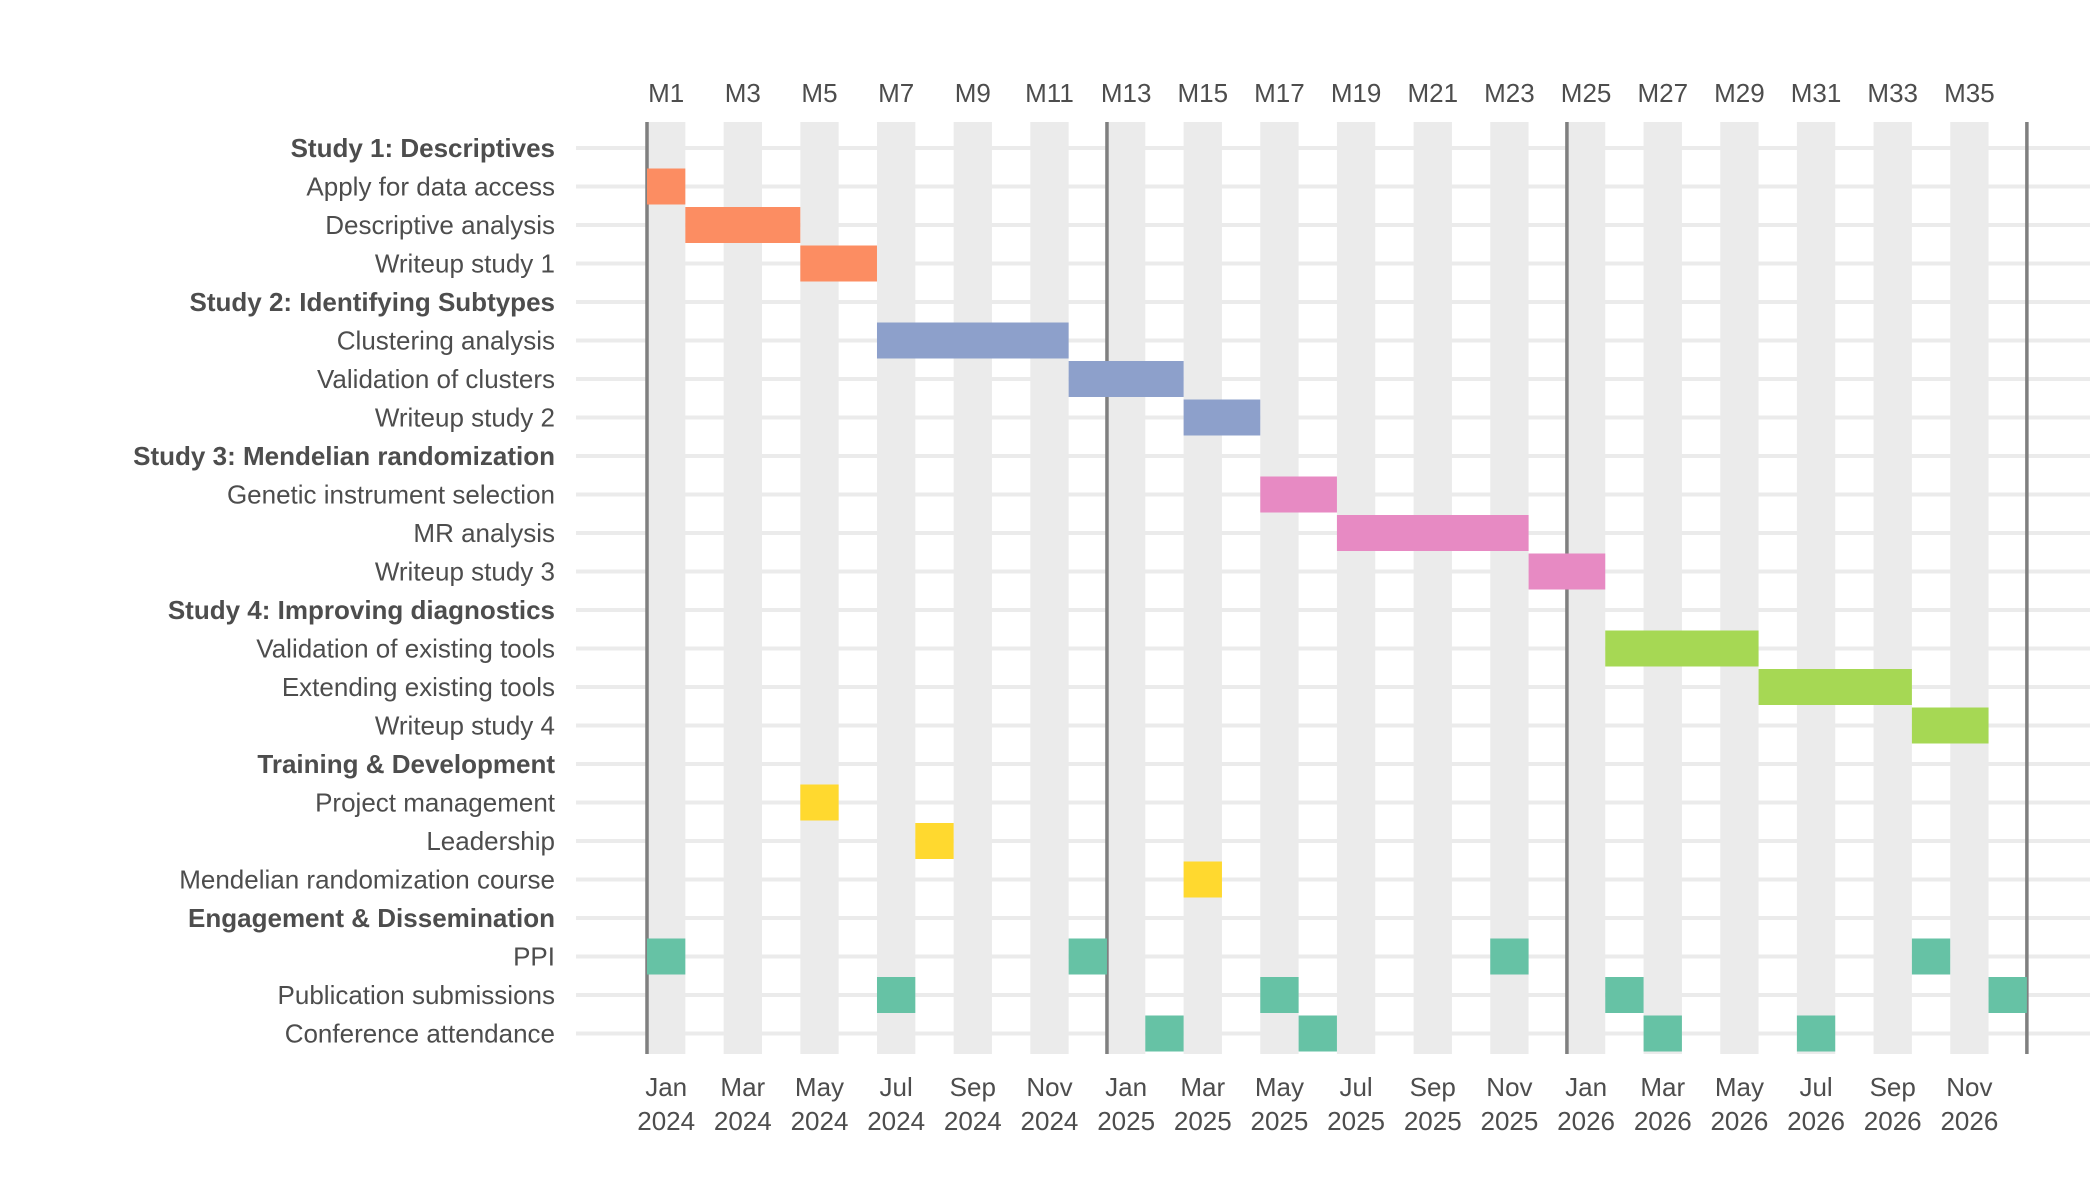 Image resolution: width=2100 pixels, height=1200 pixels. I want to click on task-label: Genetic instrument selection, so click(391, 495).